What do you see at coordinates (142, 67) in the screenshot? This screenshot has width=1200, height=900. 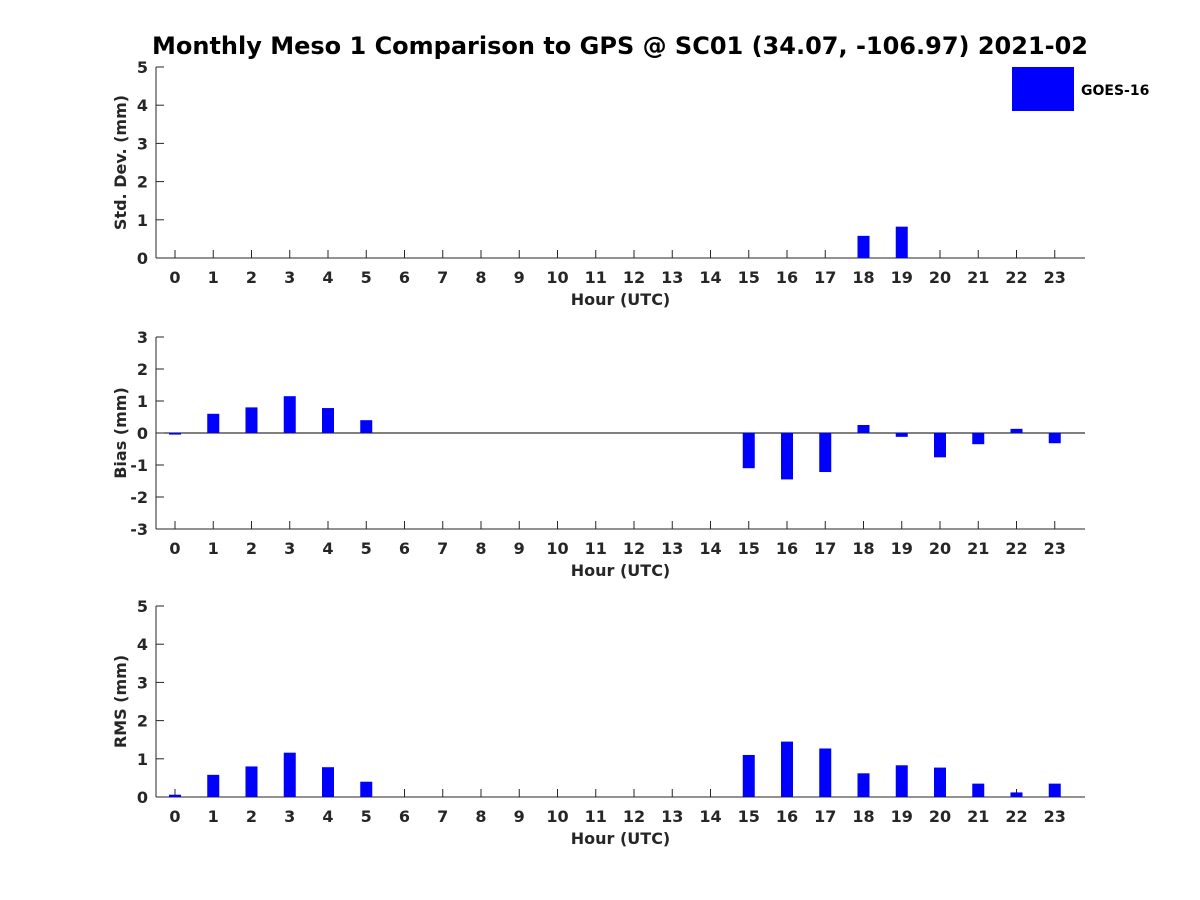 I see `y-tick-label: 5` at bounding box center [142, 67].